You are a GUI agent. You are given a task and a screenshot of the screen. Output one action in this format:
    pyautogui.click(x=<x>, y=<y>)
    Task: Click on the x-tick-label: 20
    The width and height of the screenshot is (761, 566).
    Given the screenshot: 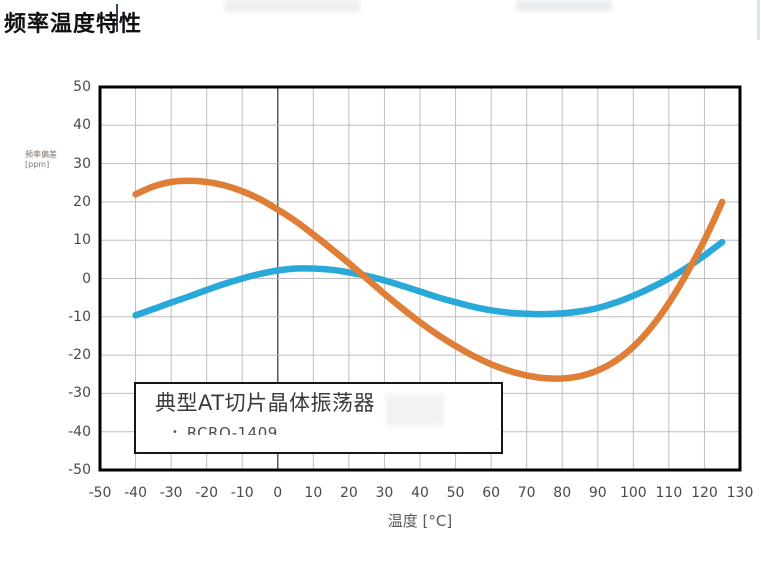 What is the action you would take?
    pyautogui.click(x=348, y=493)
    